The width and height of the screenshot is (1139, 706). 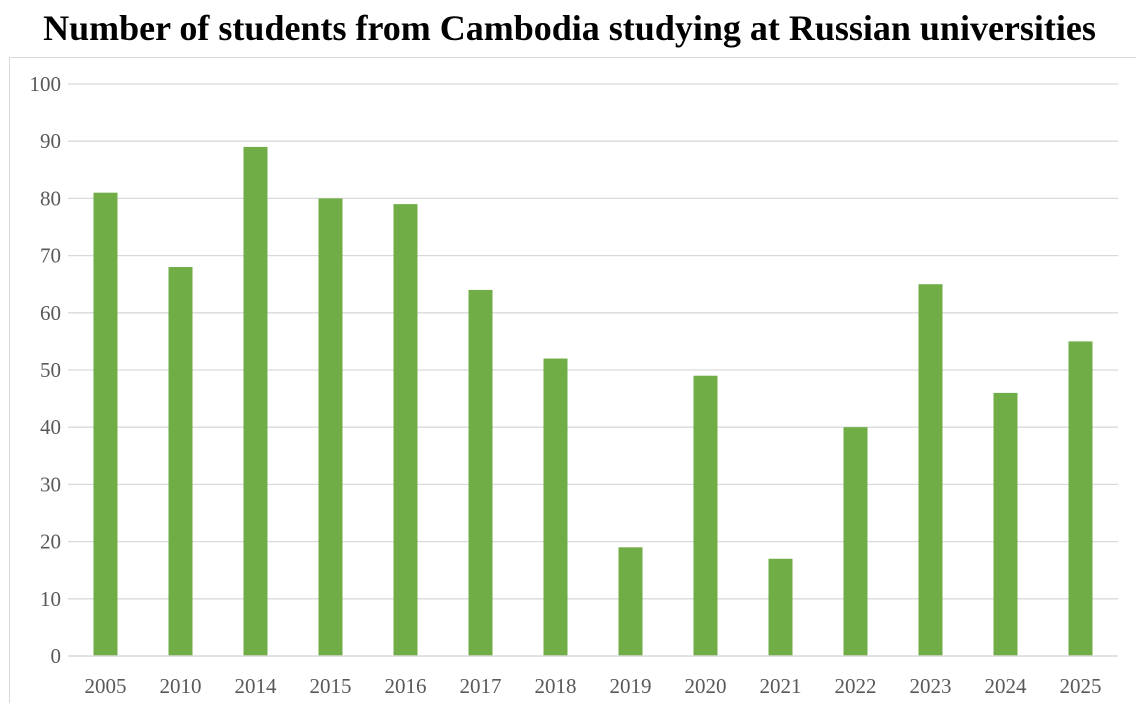 What do you see at coordinates (46, 84) in the screenshot?
I see `y-tick-label: 100` at bounding box center [46, 84].